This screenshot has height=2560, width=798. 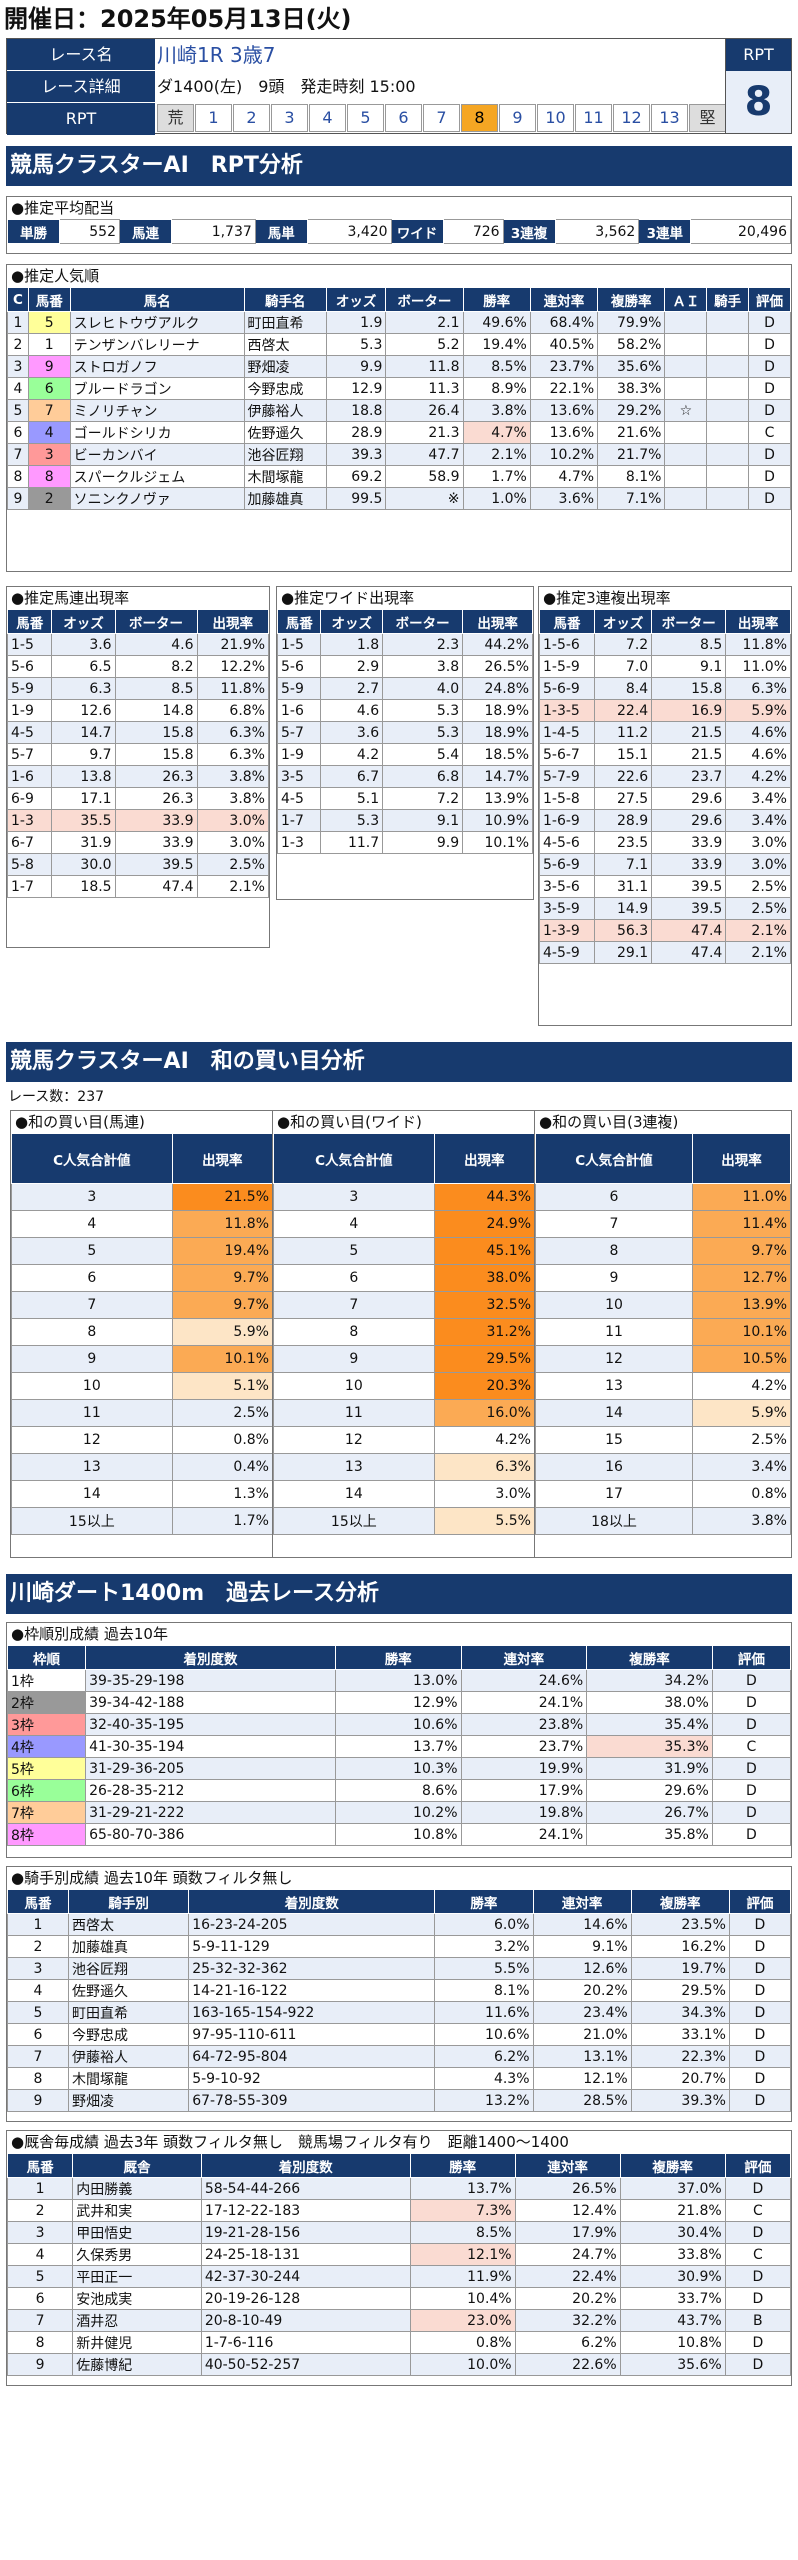 I want to click on table-cell: 3, so click(x=40, y=2232).